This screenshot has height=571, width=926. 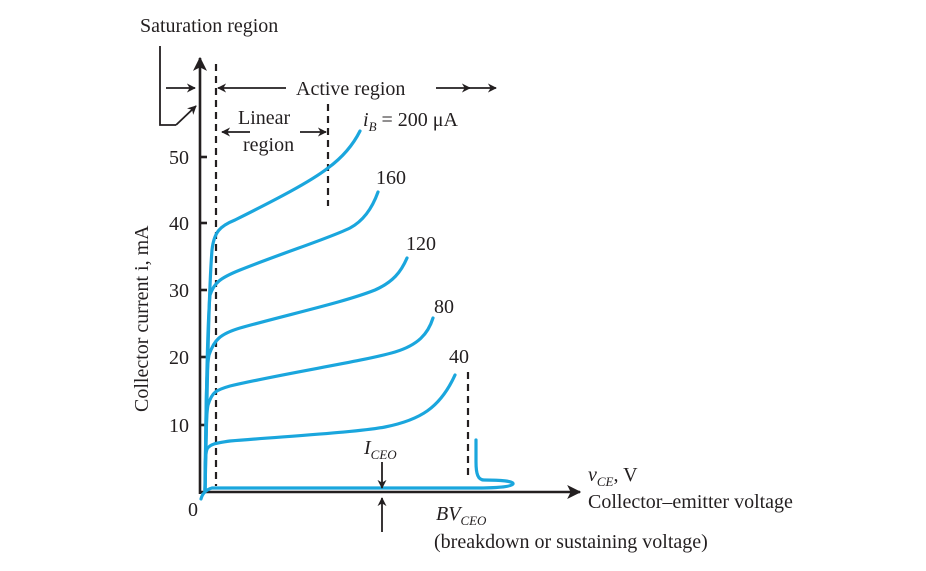 What do you see at coordinates (384, 454) in the screenshot?
I see `iceo-subscript: CEO` at bounding box center [384, 454].